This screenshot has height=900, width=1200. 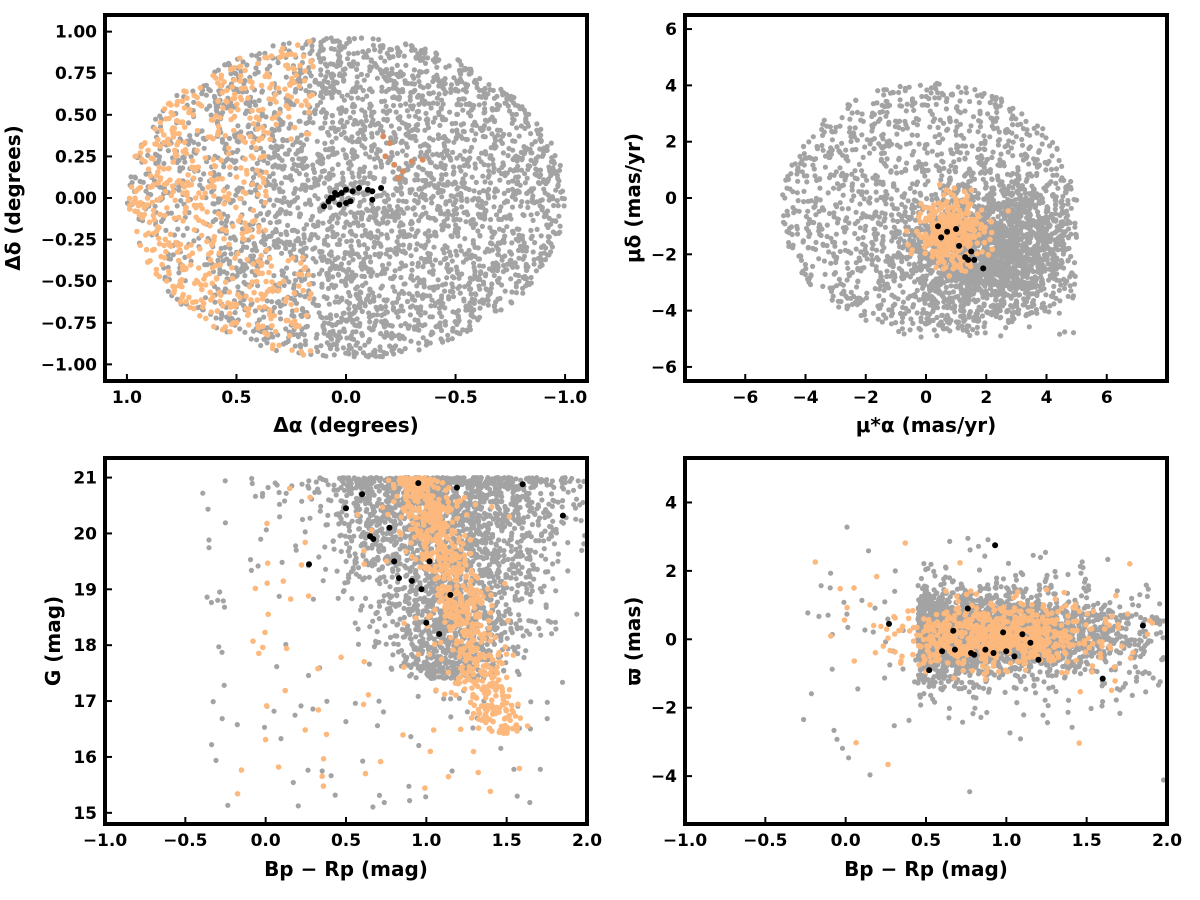 What do you see at coordinates (346, 425) in the screenshot?
I see `x-axis-label: Δα (degrees)` at bounding box center [346, 425].